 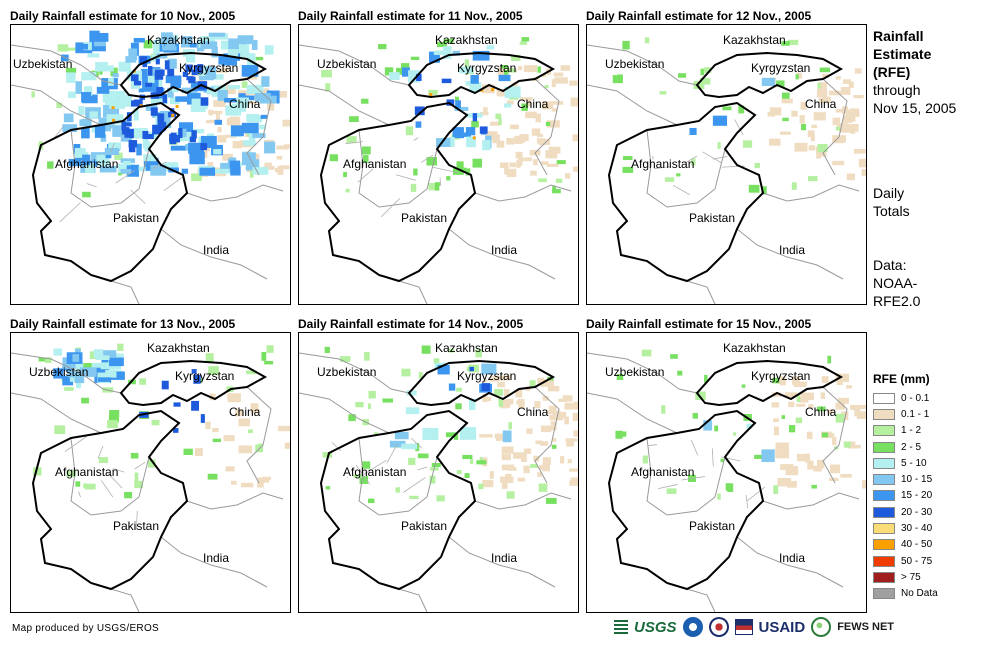 I want to click on outline-kyrgyzstan-region, so click(x=481, y=75).